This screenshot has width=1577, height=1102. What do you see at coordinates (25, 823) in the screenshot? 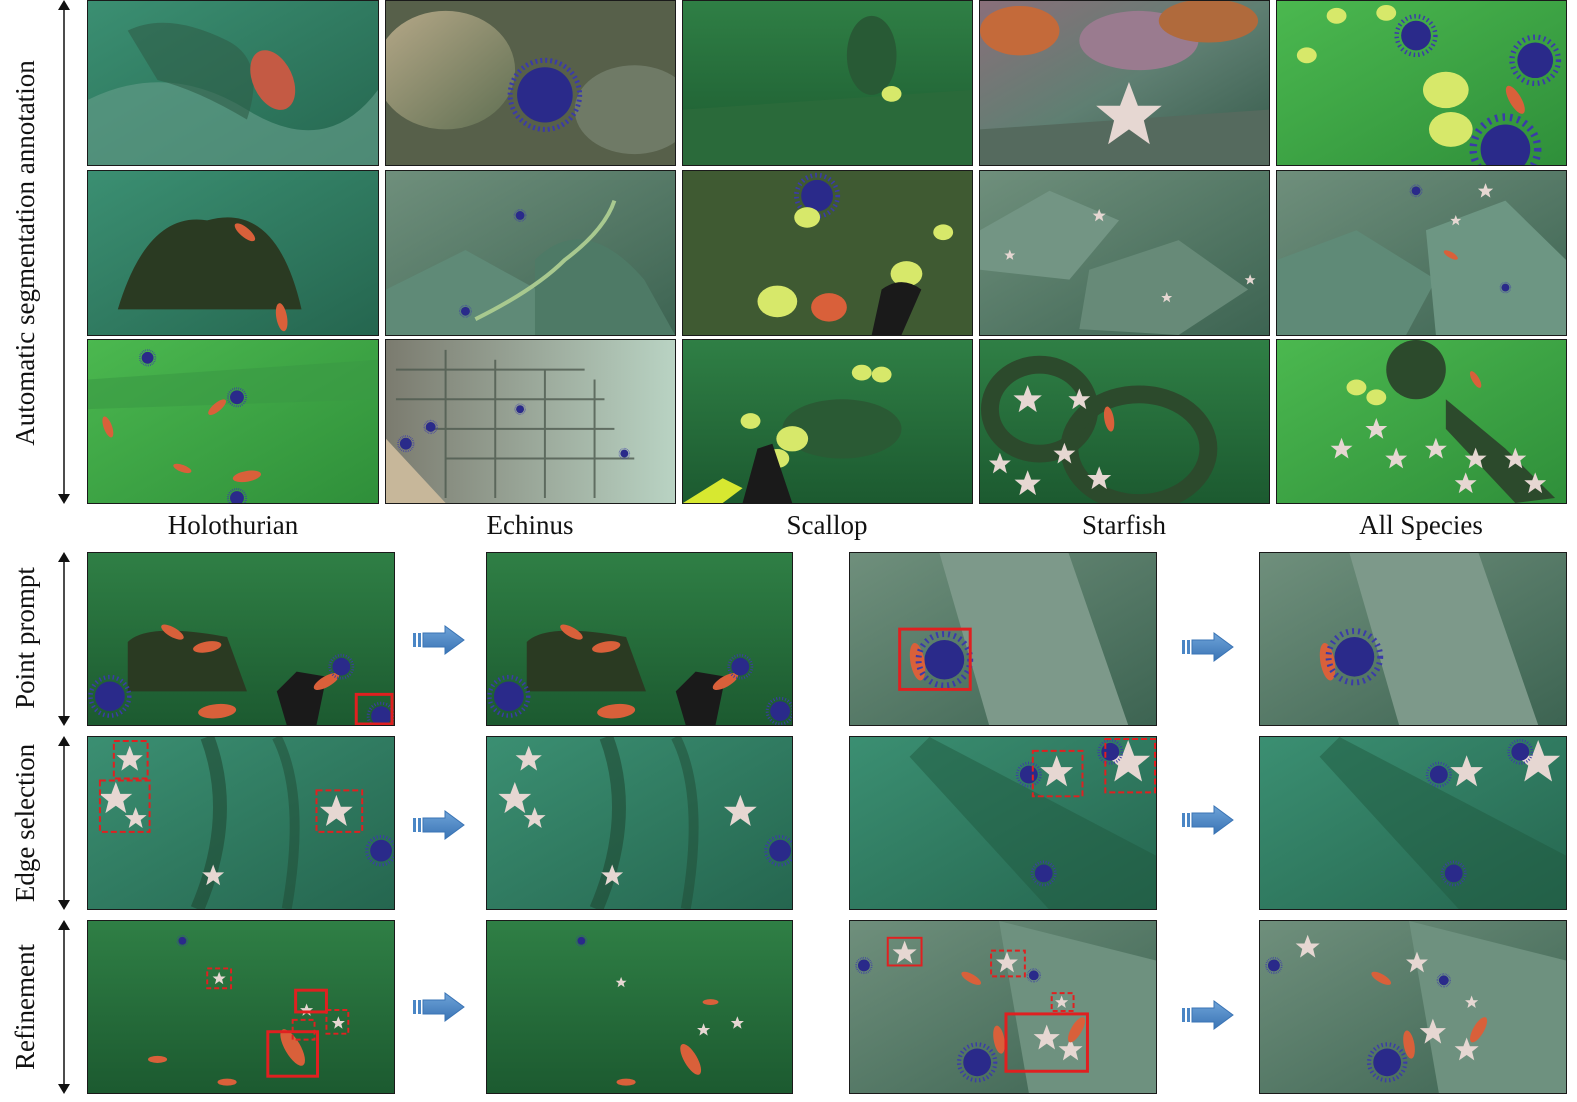
I see `side-label-edge-selection: Edge selection` at bounding box center [25, 823].